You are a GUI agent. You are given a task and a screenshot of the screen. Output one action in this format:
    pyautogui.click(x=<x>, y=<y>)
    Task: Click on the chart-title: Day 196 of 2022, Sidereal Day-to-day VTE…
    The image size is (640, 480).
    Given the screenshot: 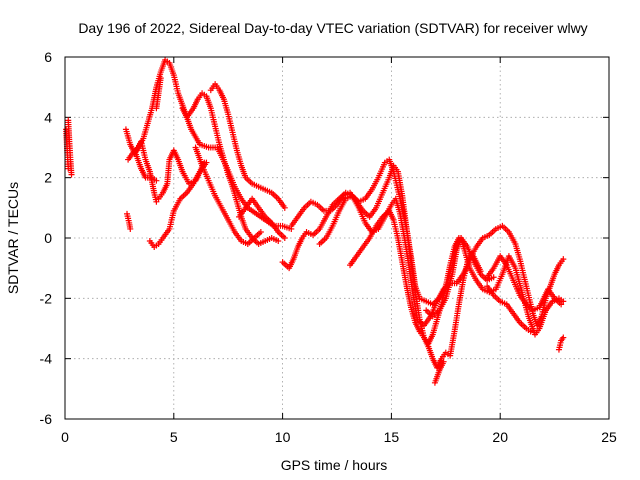 What is the action you would take?
    pyautogui.click(x=332, y=28)
    